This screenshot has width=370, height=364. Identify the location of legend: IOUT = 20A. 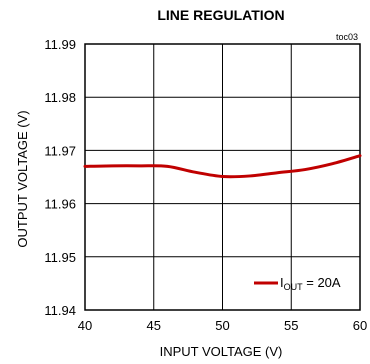
(297, 283).